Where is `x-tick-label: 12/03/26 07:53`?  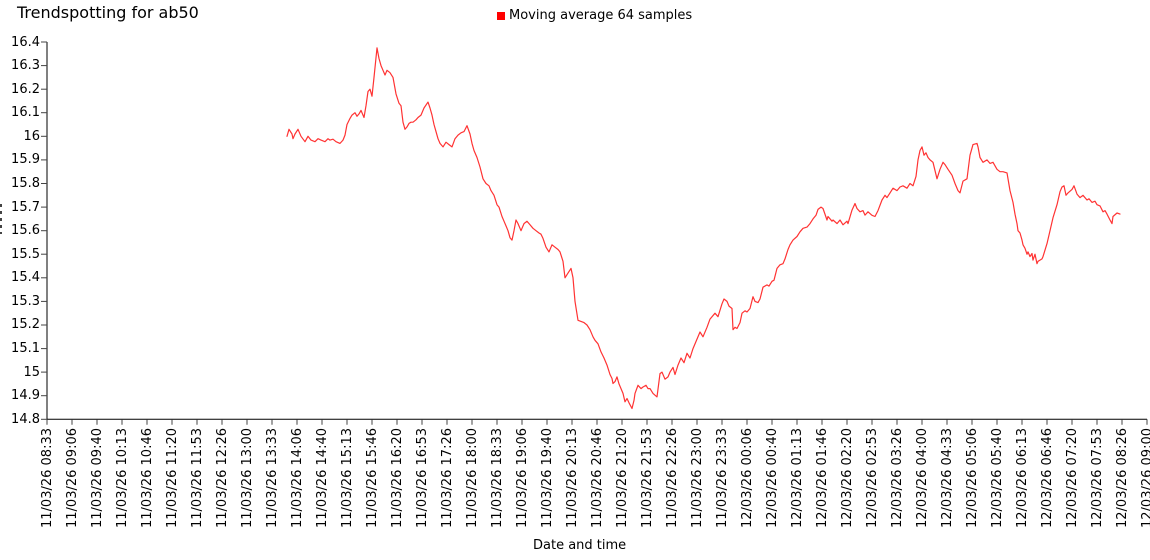
x-tick-label: 12/03/26 07:53 is located at coordinates (1097, 478).